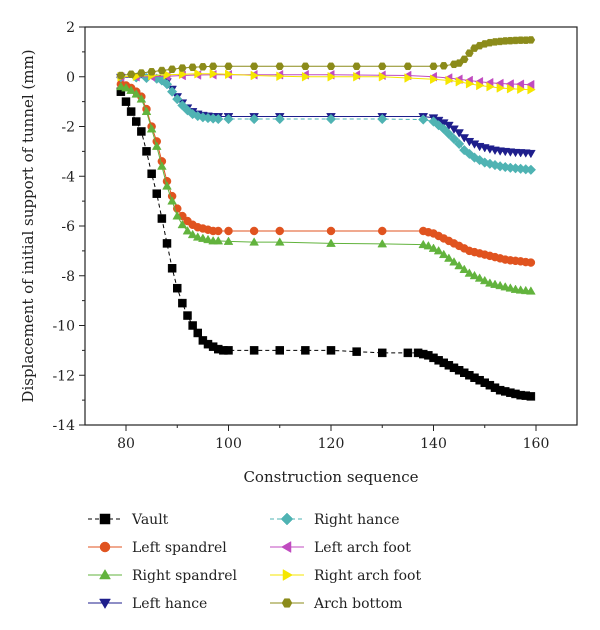 Image resolution: width=600 pixels, height=630 pixels. What do you see at coordinates (326, 58) in the screenshot?
I see `series-arch-bottom` at bounding box center [326, 58].